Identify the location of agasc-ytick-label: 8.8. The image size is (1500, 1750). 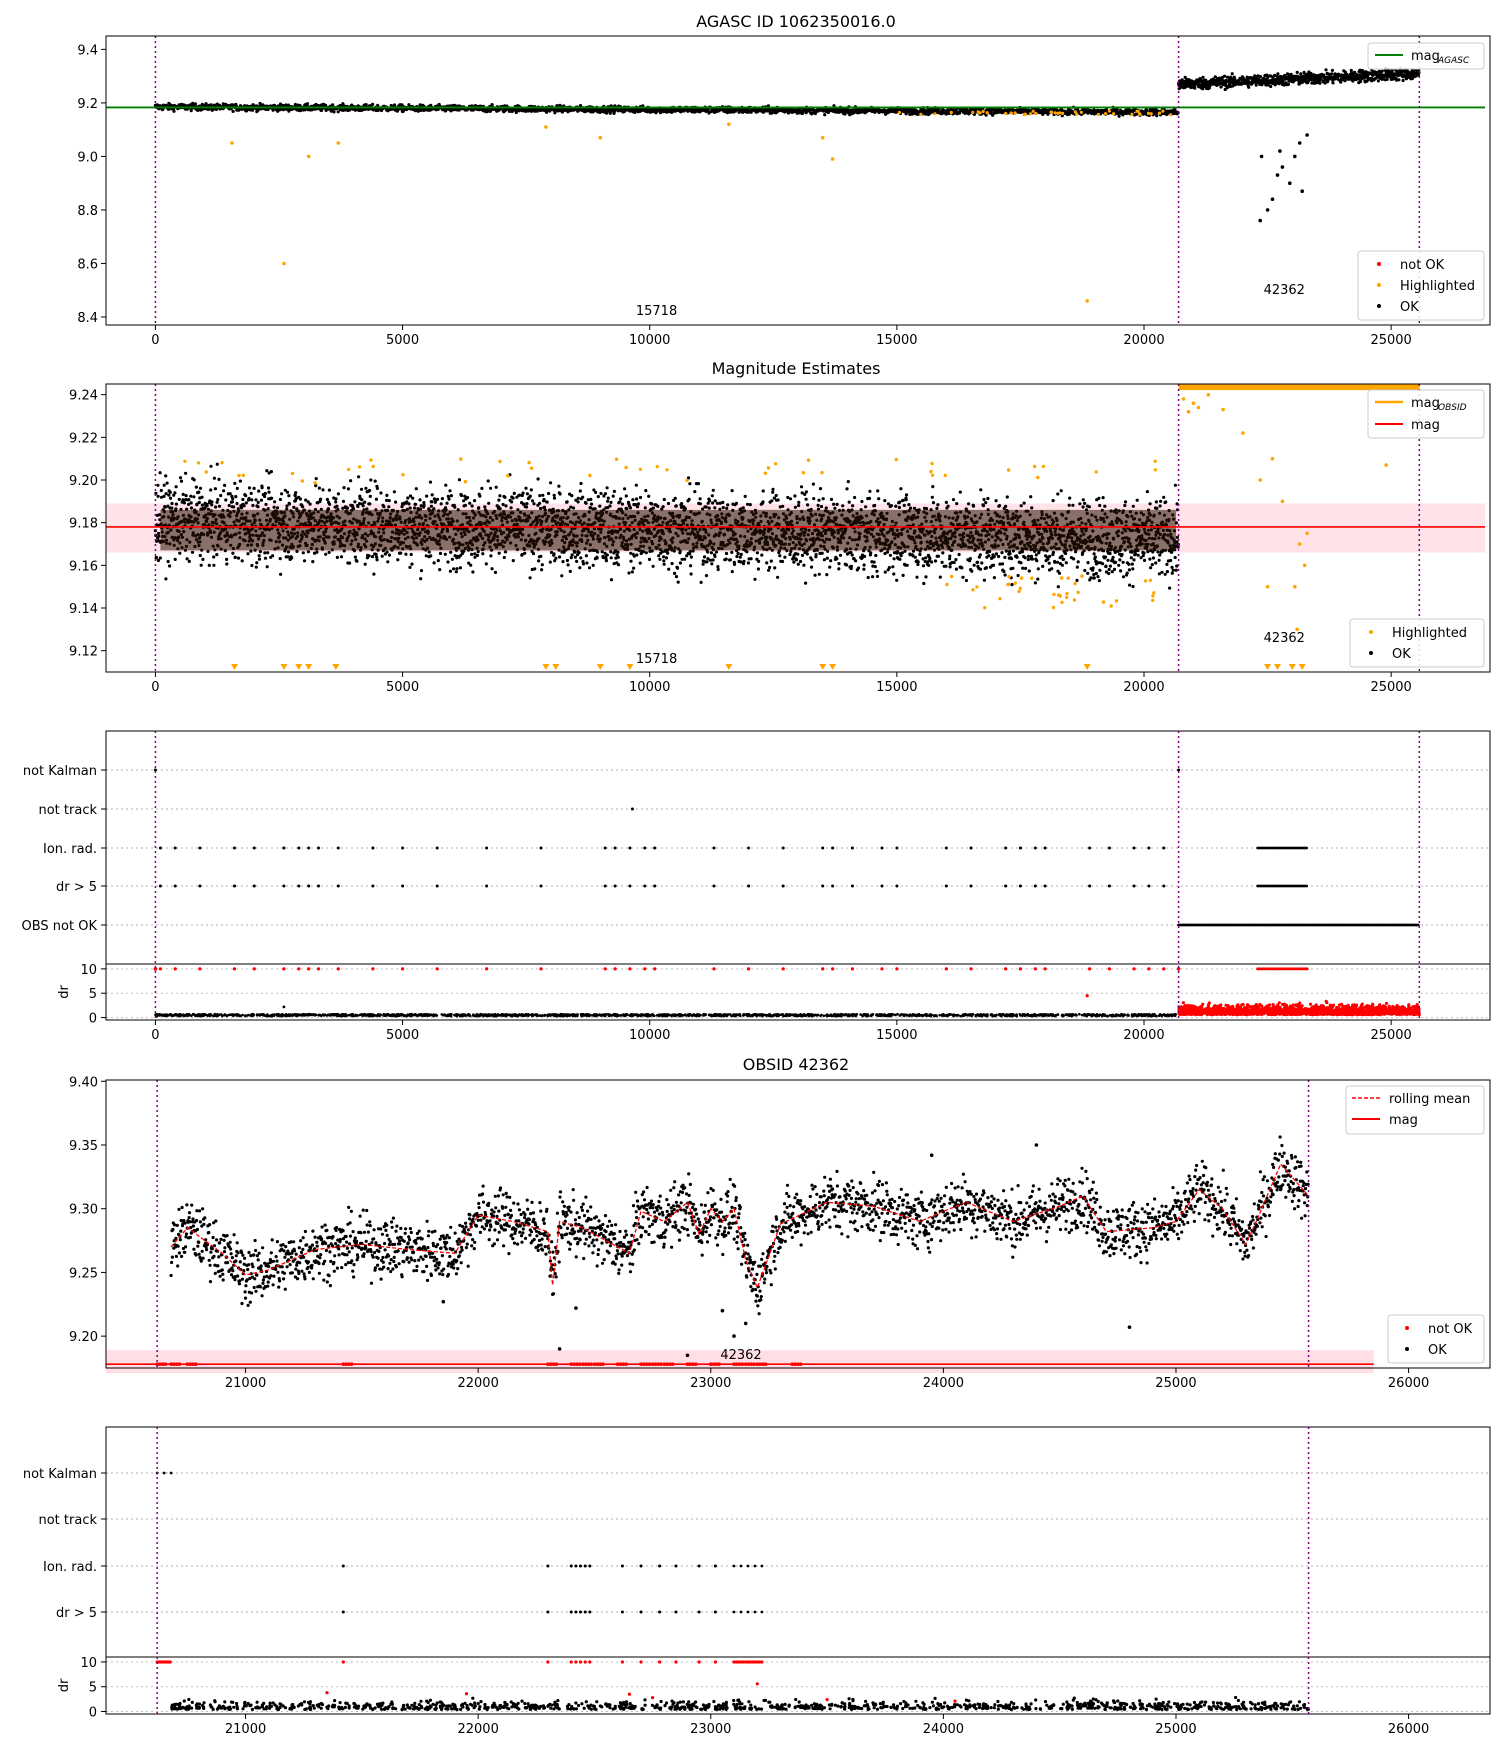
(87, 211).